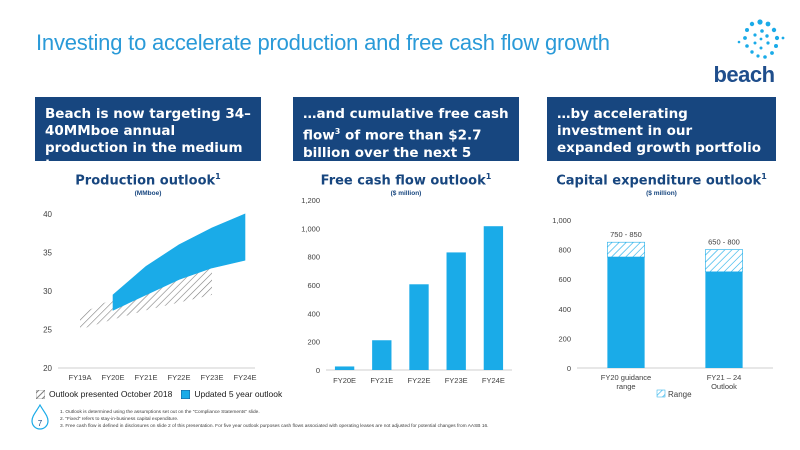 Image resolution: width=800 pixels, height=450 pixels. Describe the element at coordinates (111, 394) in the screenshot. I see `legend-label: Outlook presented October 2018` at that location.